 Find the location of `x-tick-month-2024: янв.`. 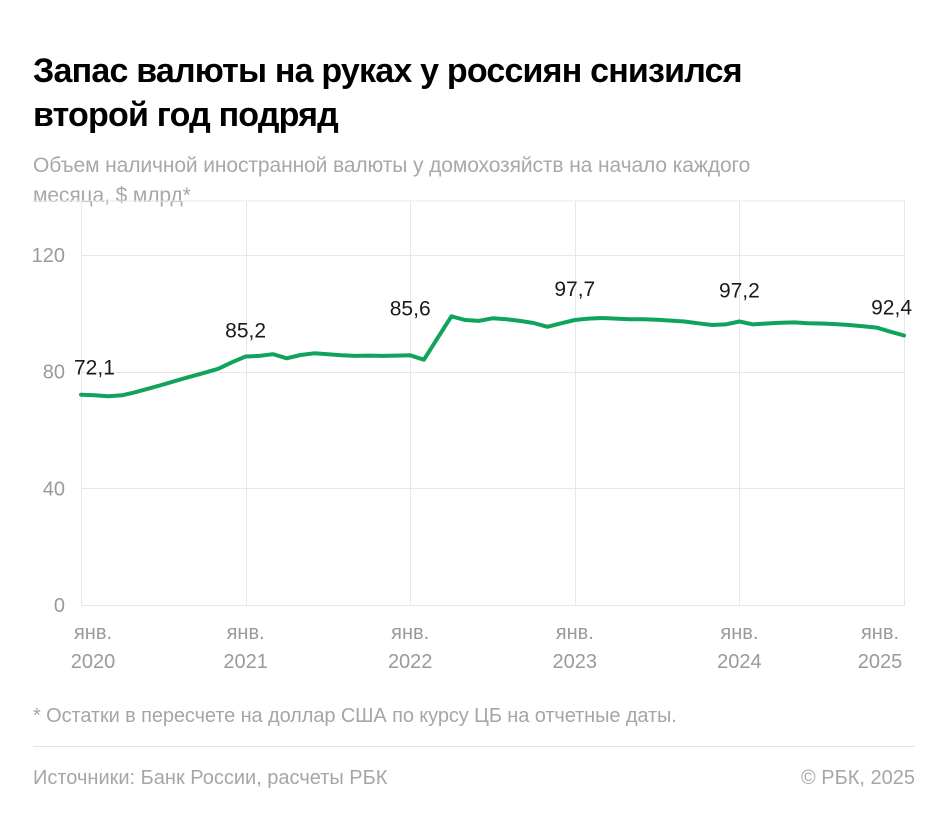

x-tick-month-2024: янв. is located at coordinates (739, 633).